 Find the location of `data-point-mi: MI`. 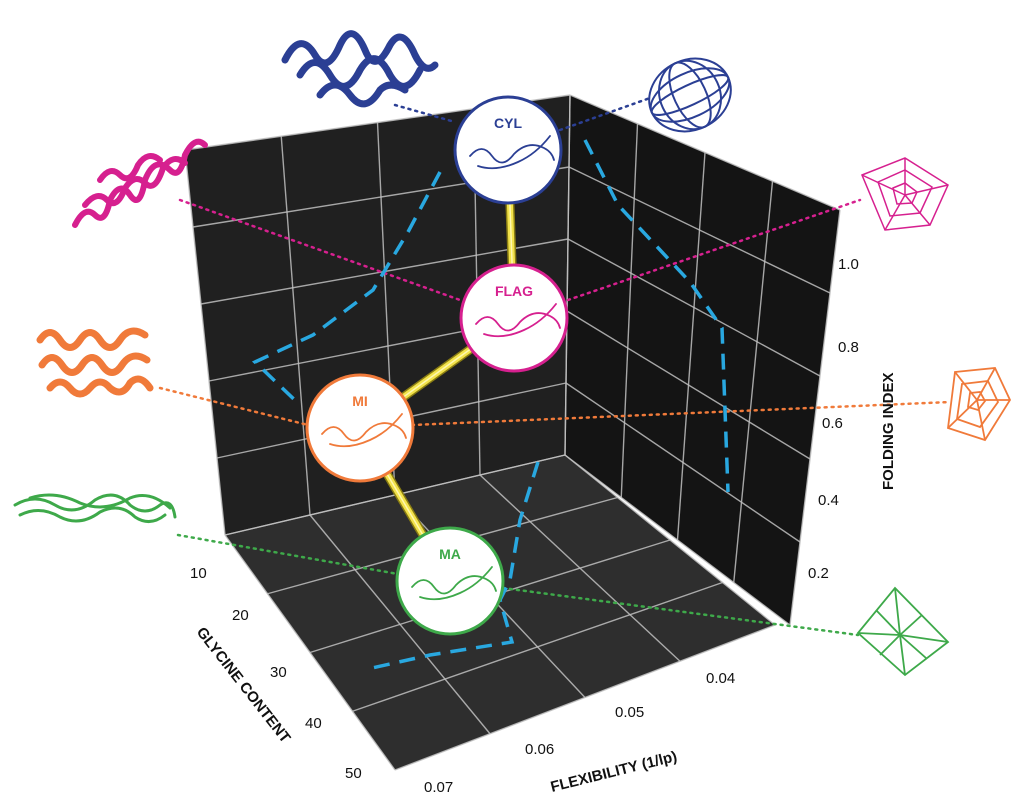

data-point-mi: MI is located at coordinates (360, 428).